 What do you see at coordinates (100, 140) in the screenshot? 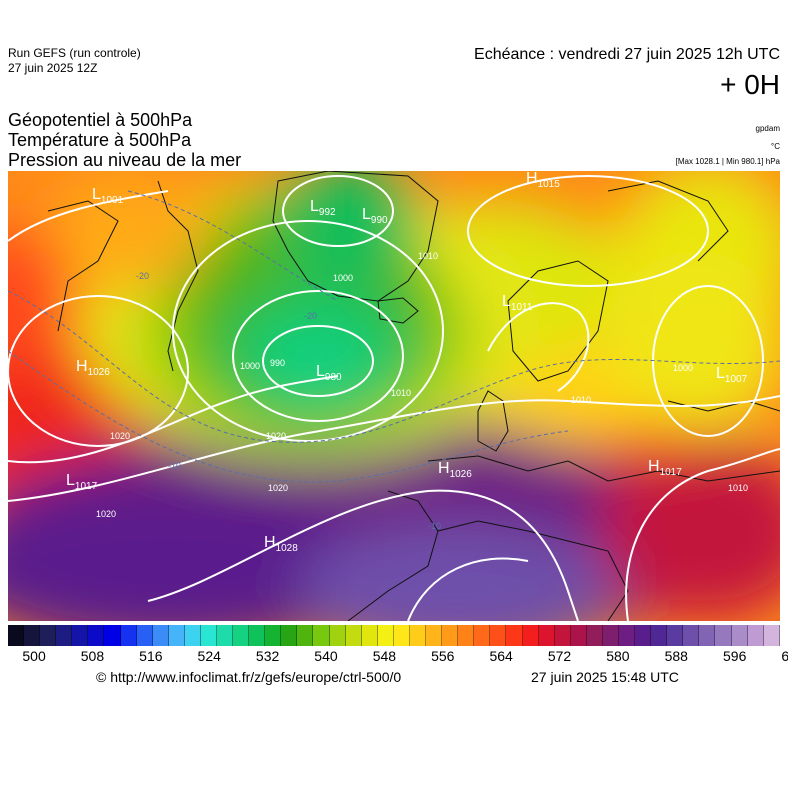
I see `field-temperature: Température à 500hPa` at bounding box center [100, 140].